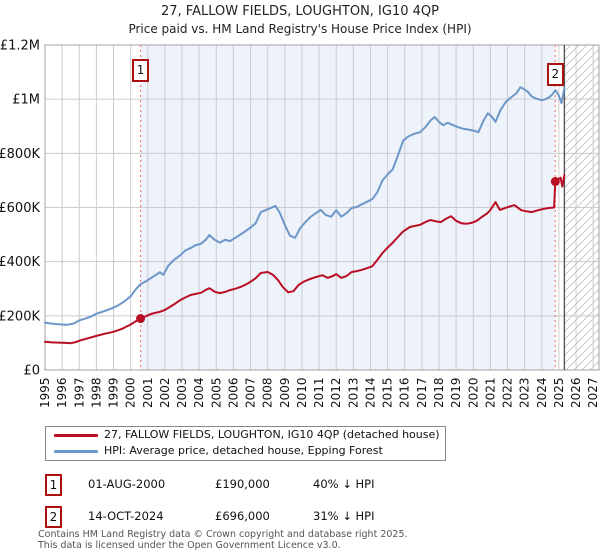  Describe the element at coordinates (127, 484) in the screenshot. I see `sale-1-date: 01-AUG-2000` at that location.